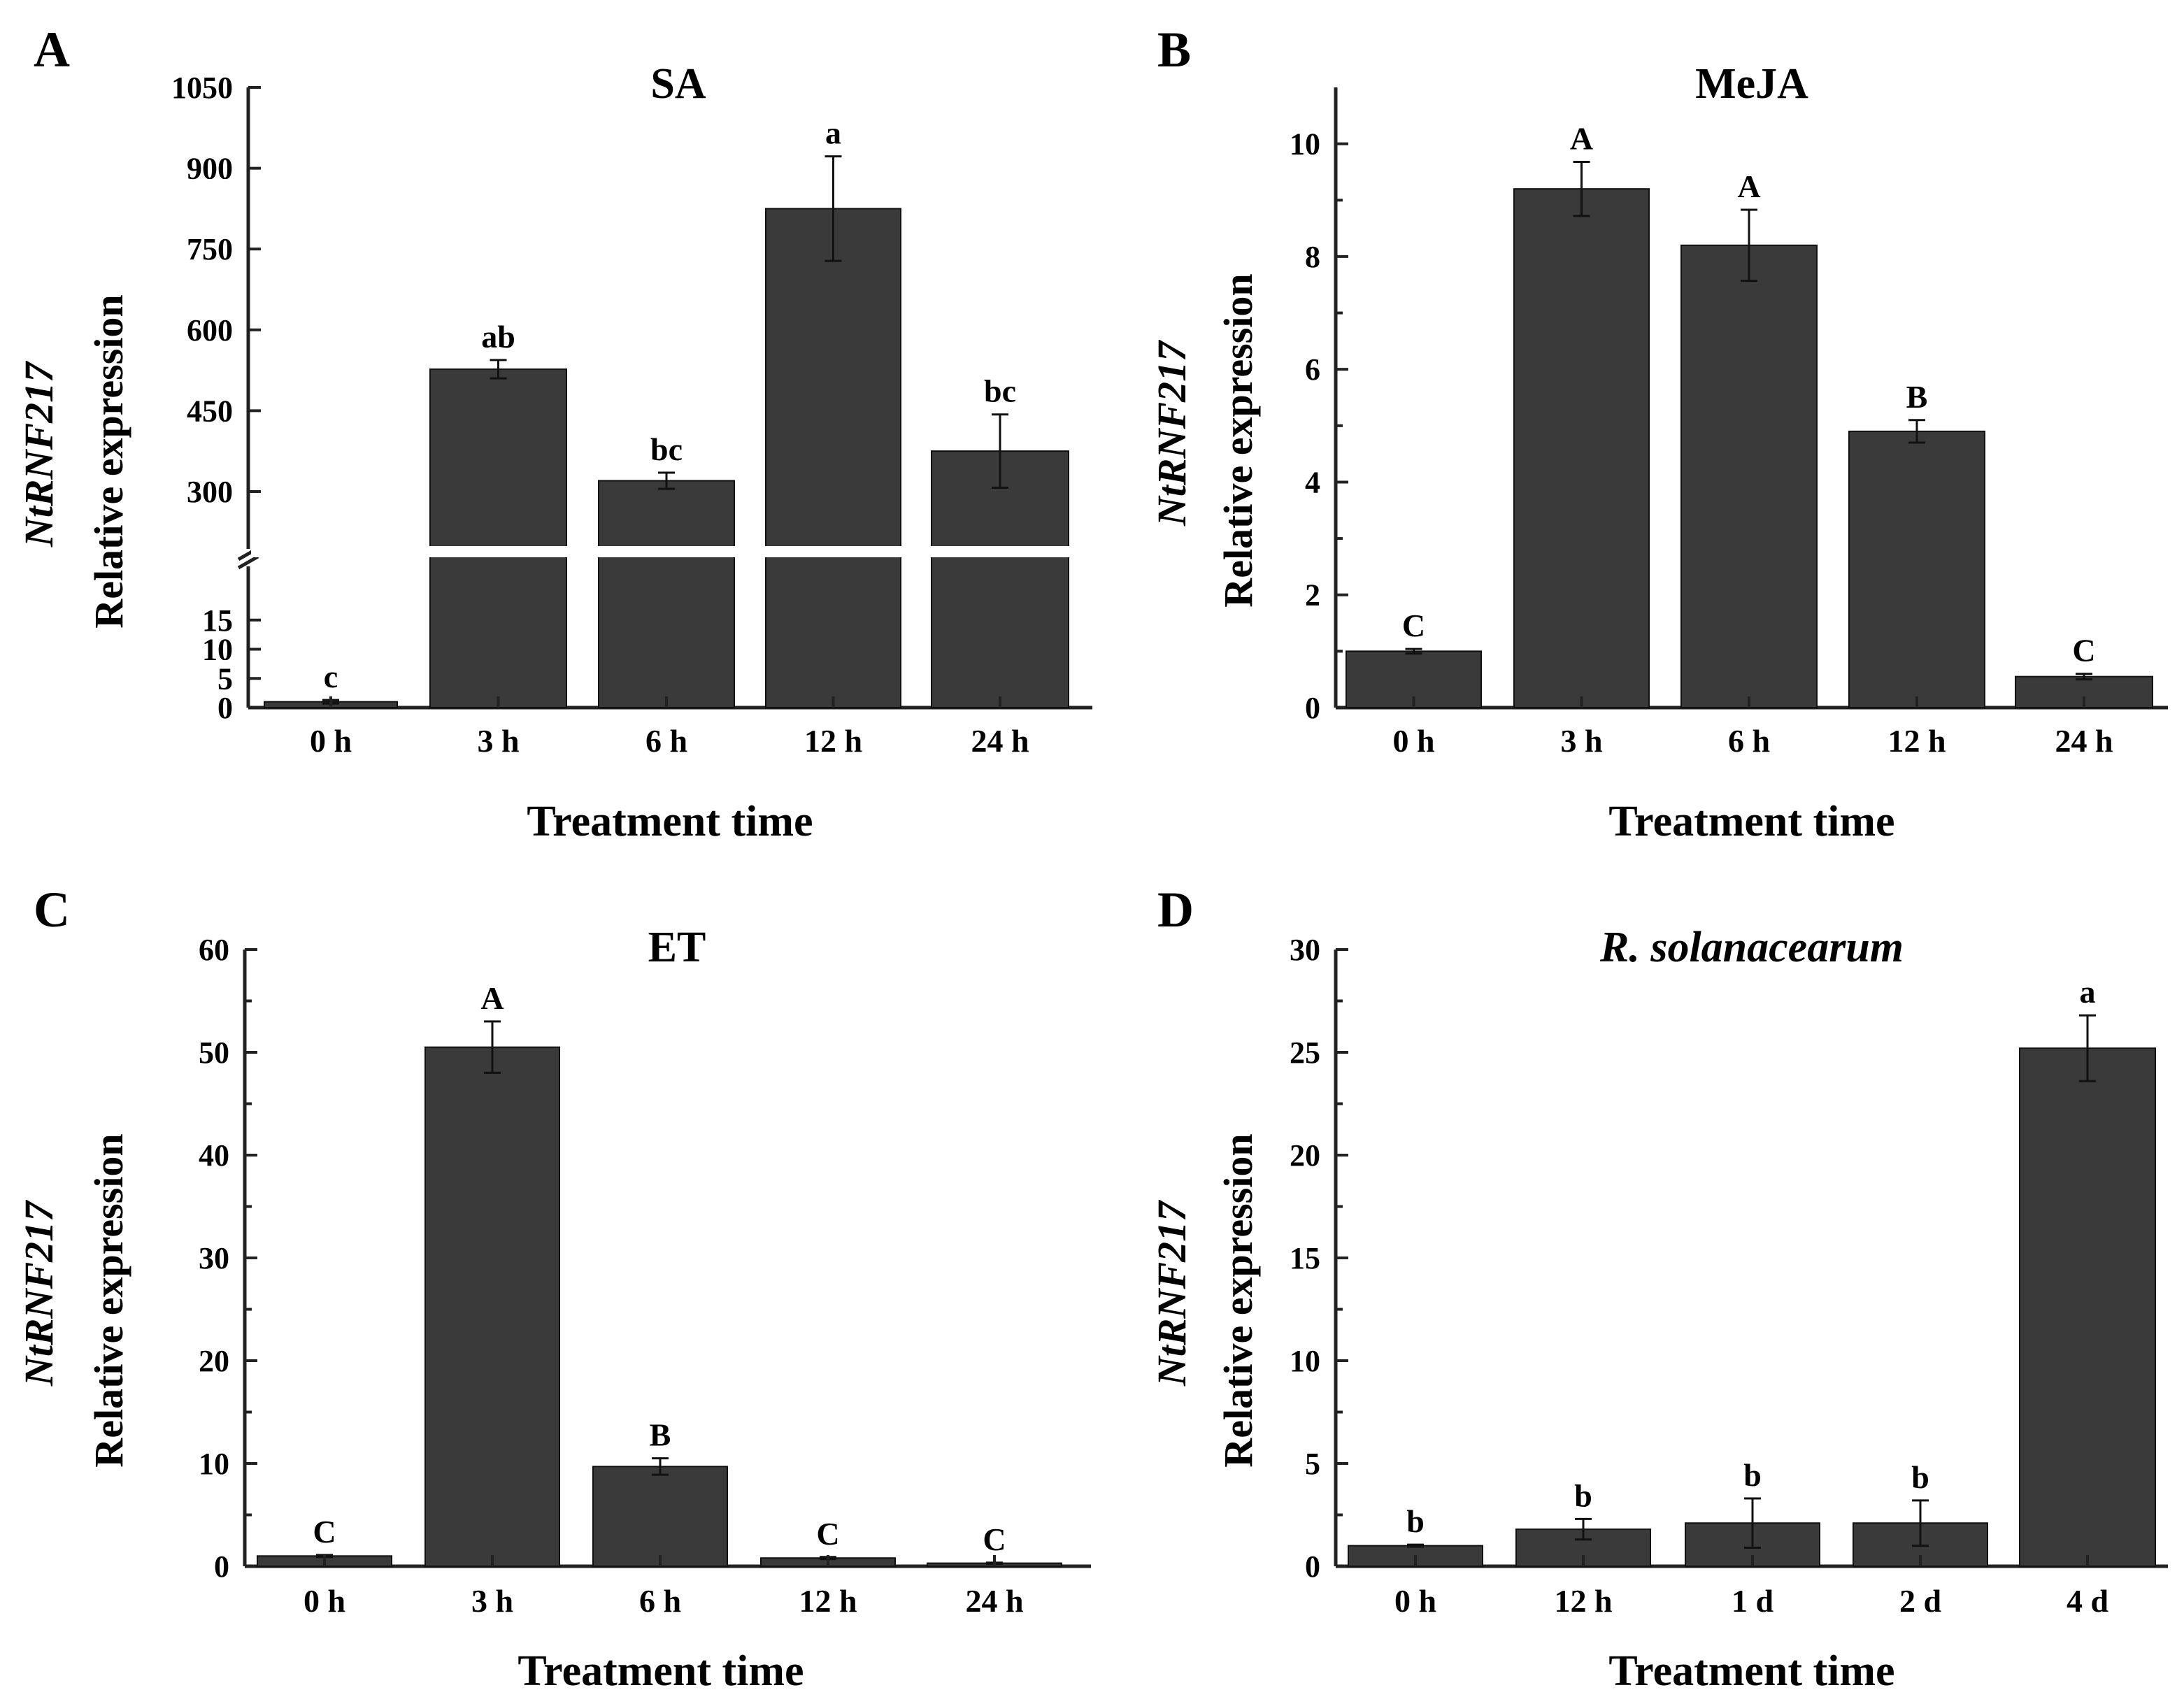 The image size is (2184, 1704). Describe the element at coordinates (678, 84) in the screenshot. I see `chart-title: SA` at that location.